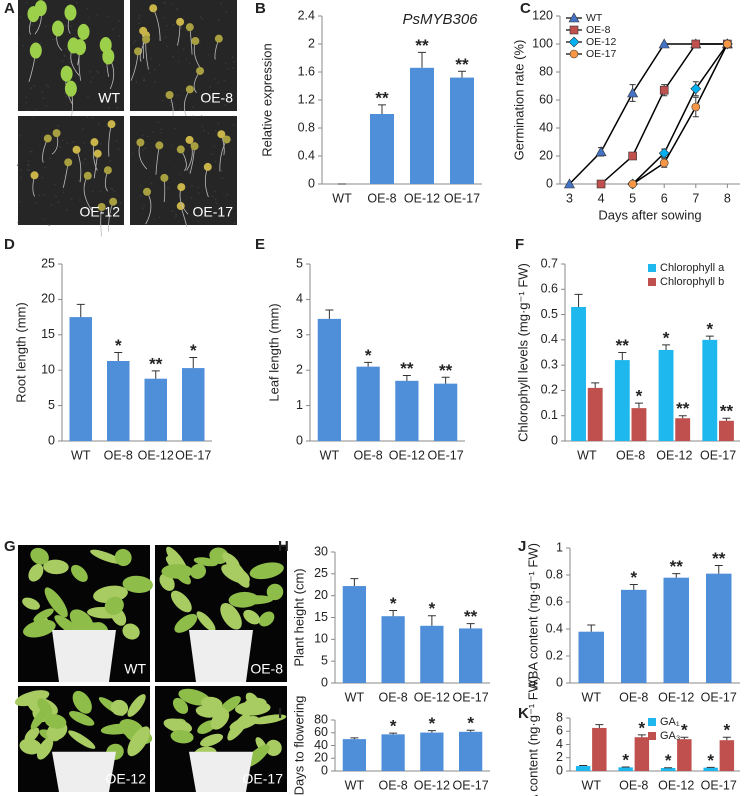 The width and height of the screenshot is (745, 796). Describe the element at coordinates (559, 757) in the screenshot. I see `y-tick-label: 2` at that location.